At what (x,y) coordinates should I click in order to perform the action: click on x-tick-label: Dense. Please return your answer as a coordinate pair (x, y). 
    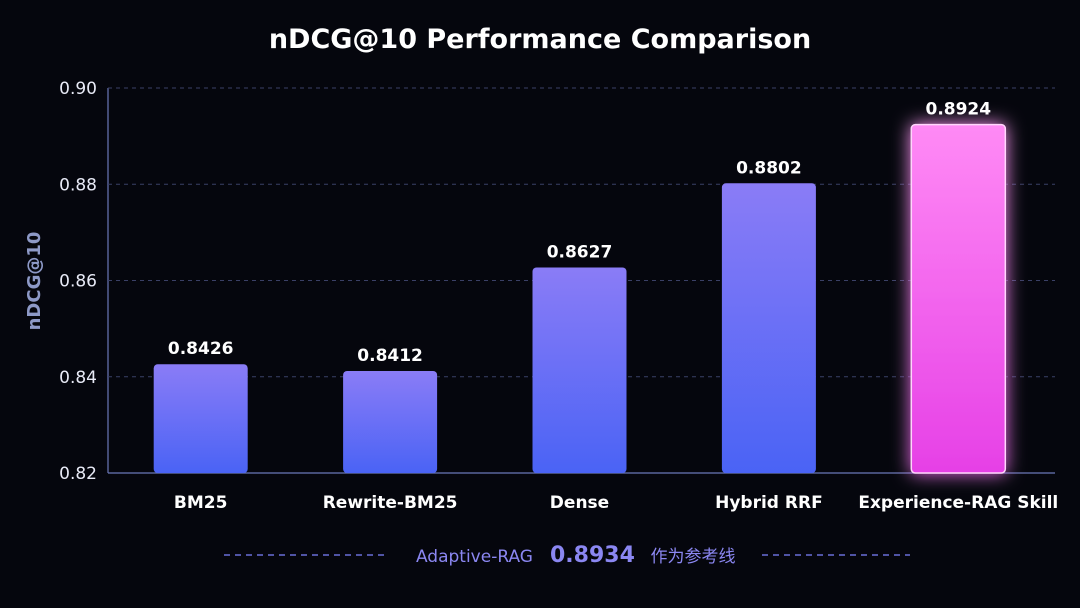
    Looking at the image, I should click on (579, 503).